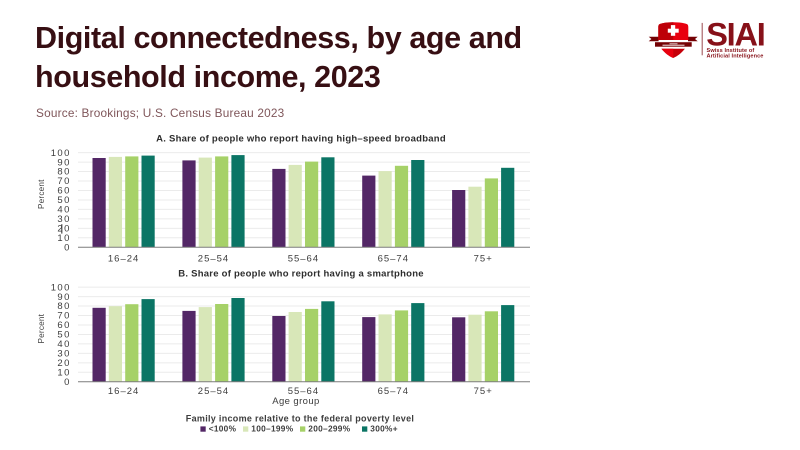 Image resolution: width=800 pixels, height=450 pixels. What do you see at coordinates (295, 401) in the screenshot?
I see `svg-text: Age group` at bounding box center [295, 401].